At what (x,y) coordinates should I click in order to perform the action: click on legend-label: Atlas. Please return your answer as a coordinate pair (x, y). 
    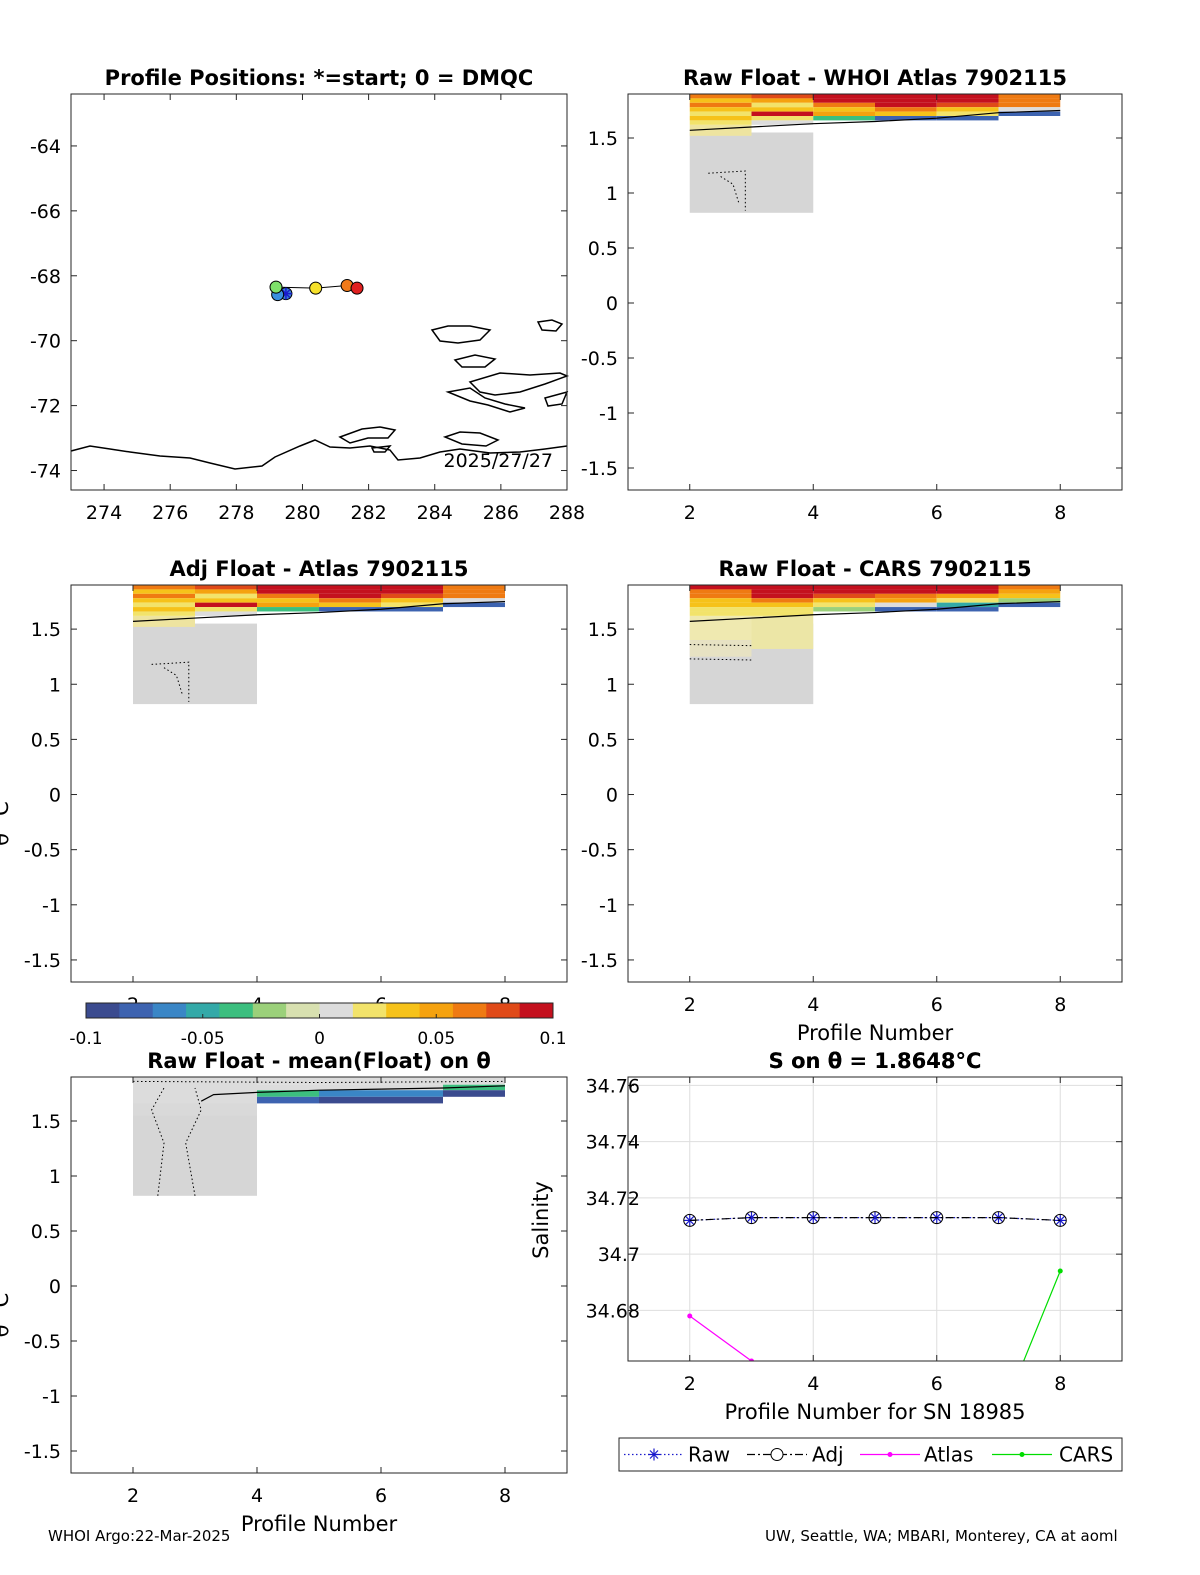
    Looking at the image, I should click on (948, 1455).